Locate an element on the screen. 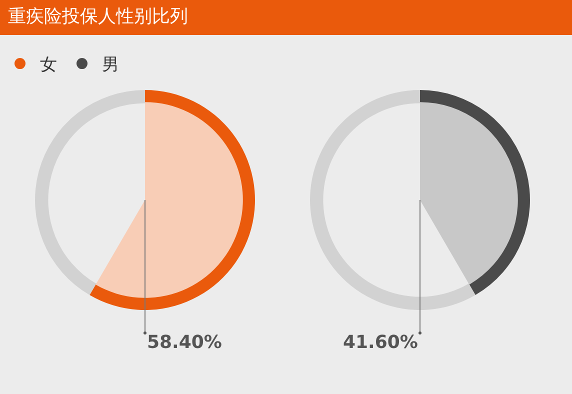 Image resolution: width=572 pixels, height=394 pixels. chart-title: 重疾险投保人性别比列 is located at coordinates (98, 16).